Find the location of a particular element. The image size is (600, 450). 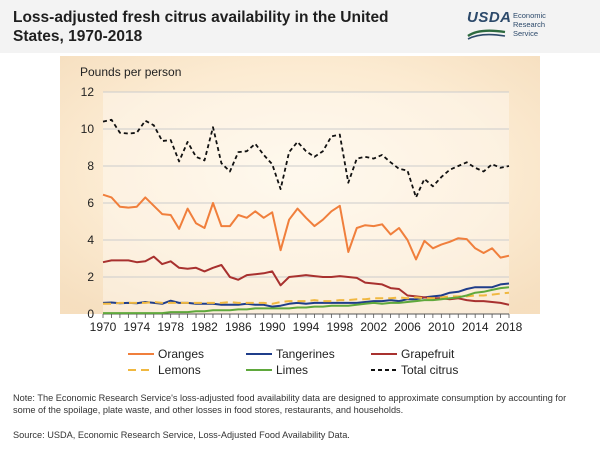

agency-line-2: Research is located at coordinates (529, 24).